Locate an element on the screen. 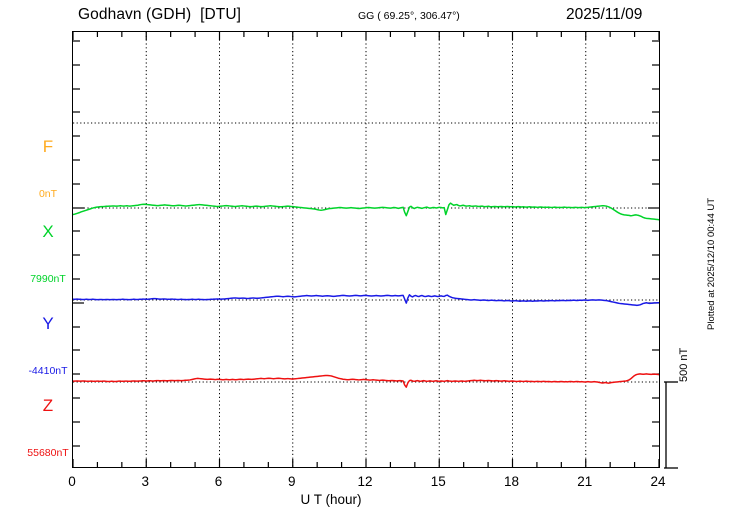  observation-date: 2025/11/09 is located at coordinates (604, 14).